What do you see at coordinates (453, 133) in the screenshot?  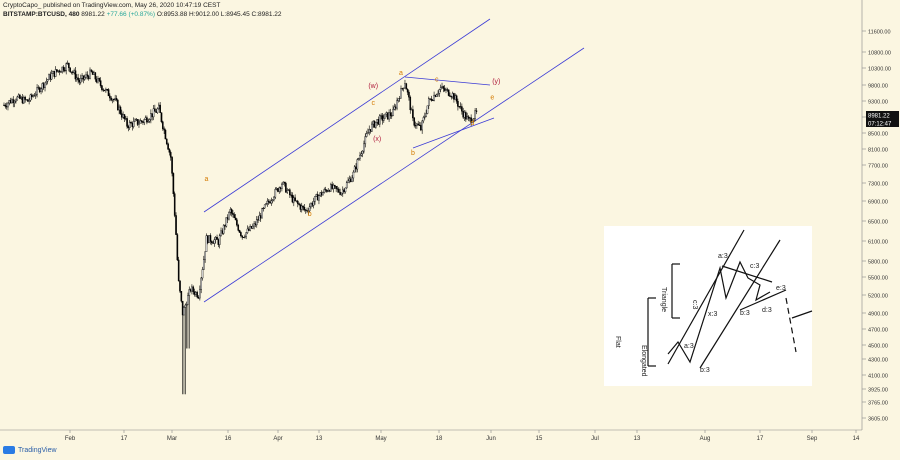 I see `triangle-lower-line` at bounding box center [453, 133].